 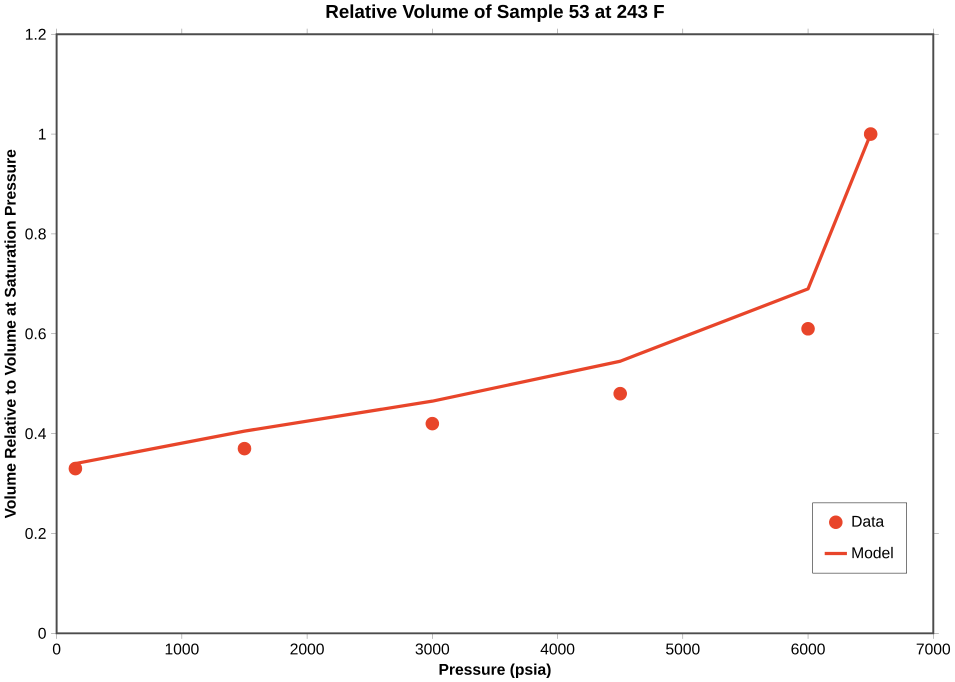 I want to click on y-tick-label: 1, so click(x=42, y=134).